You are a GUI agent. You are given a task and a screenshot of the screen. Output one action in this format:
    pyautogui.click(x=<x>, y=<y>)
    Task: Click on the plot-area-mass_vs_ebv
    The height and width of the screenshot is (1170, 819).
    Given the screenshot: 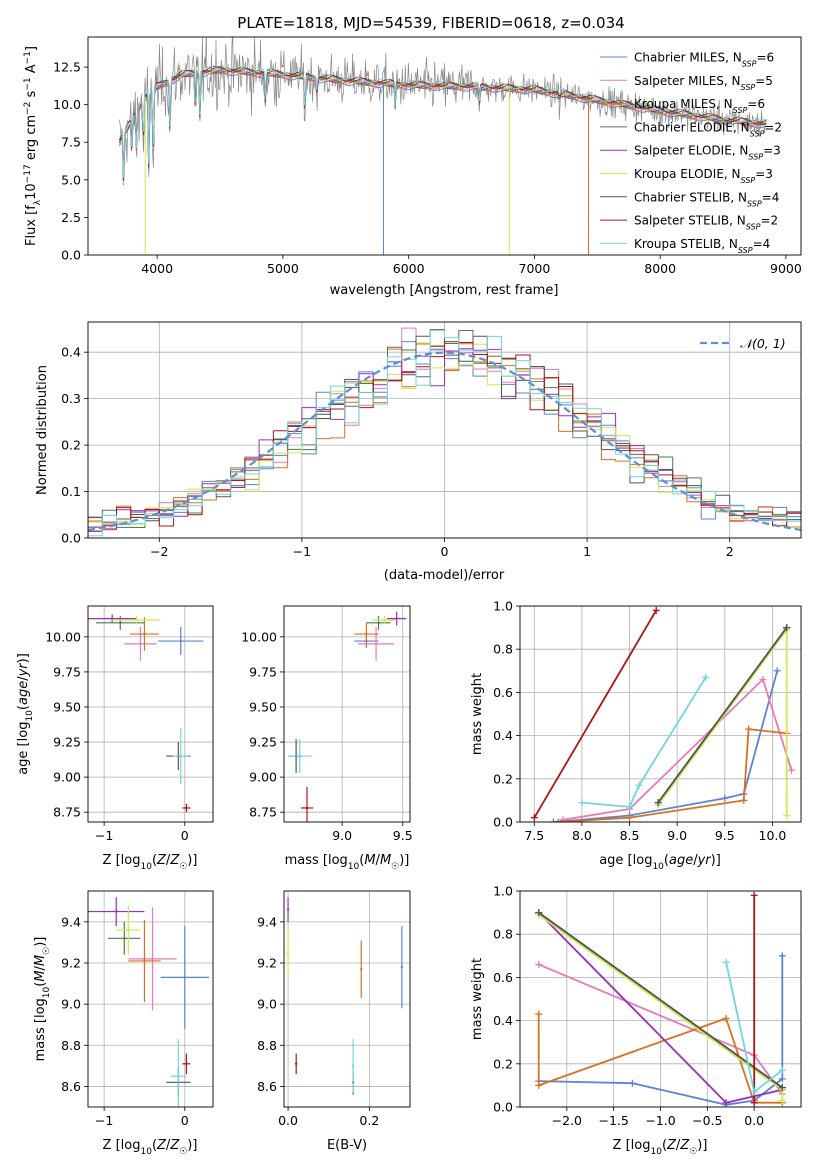 What is the action you would take?
    pyautogui.click(x=345, y=996)
    